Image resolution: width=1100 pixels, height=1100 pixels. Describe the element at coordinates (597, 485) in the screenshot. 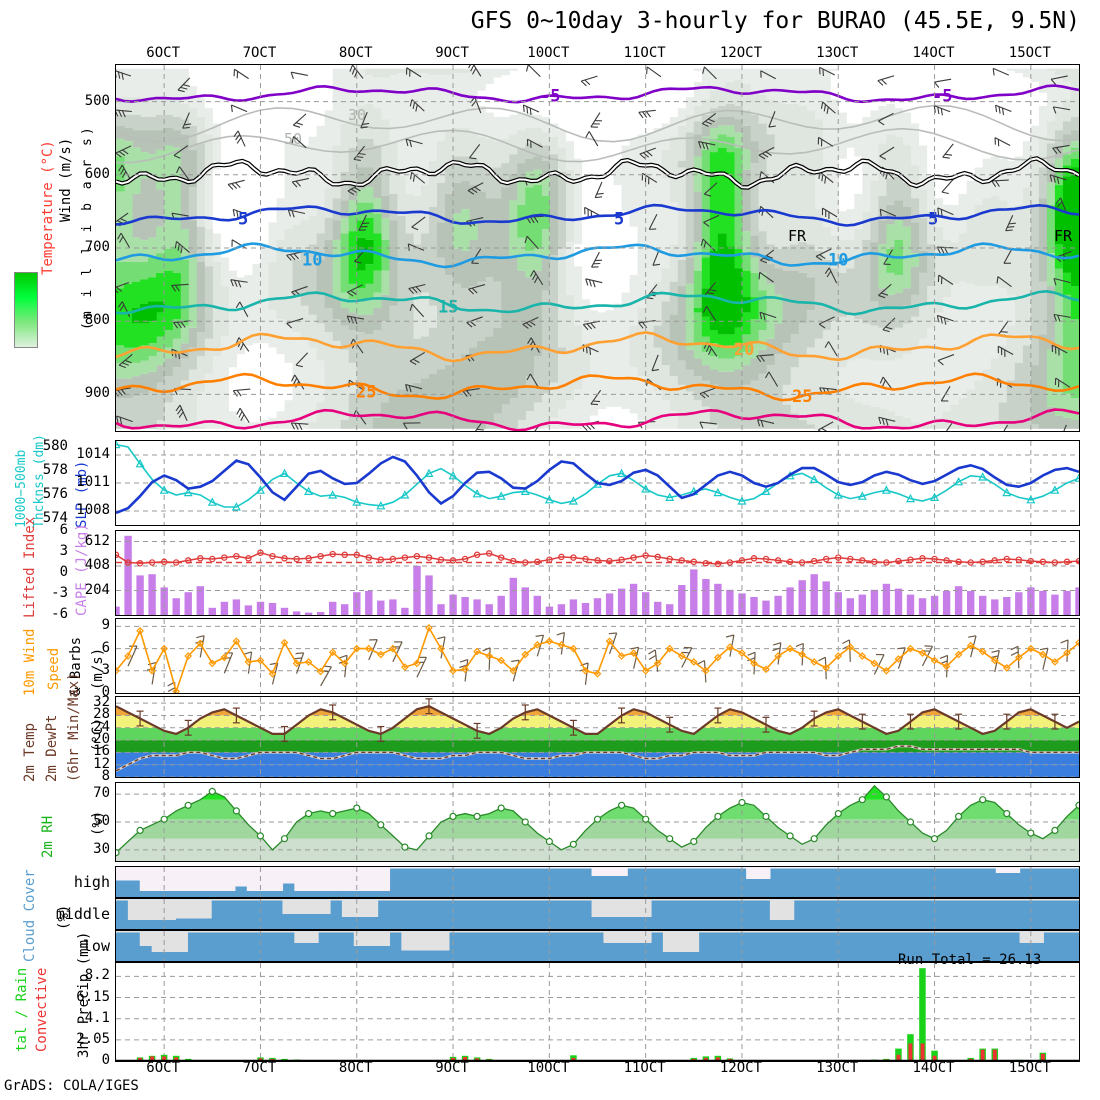

I see `slp-line` at that location.